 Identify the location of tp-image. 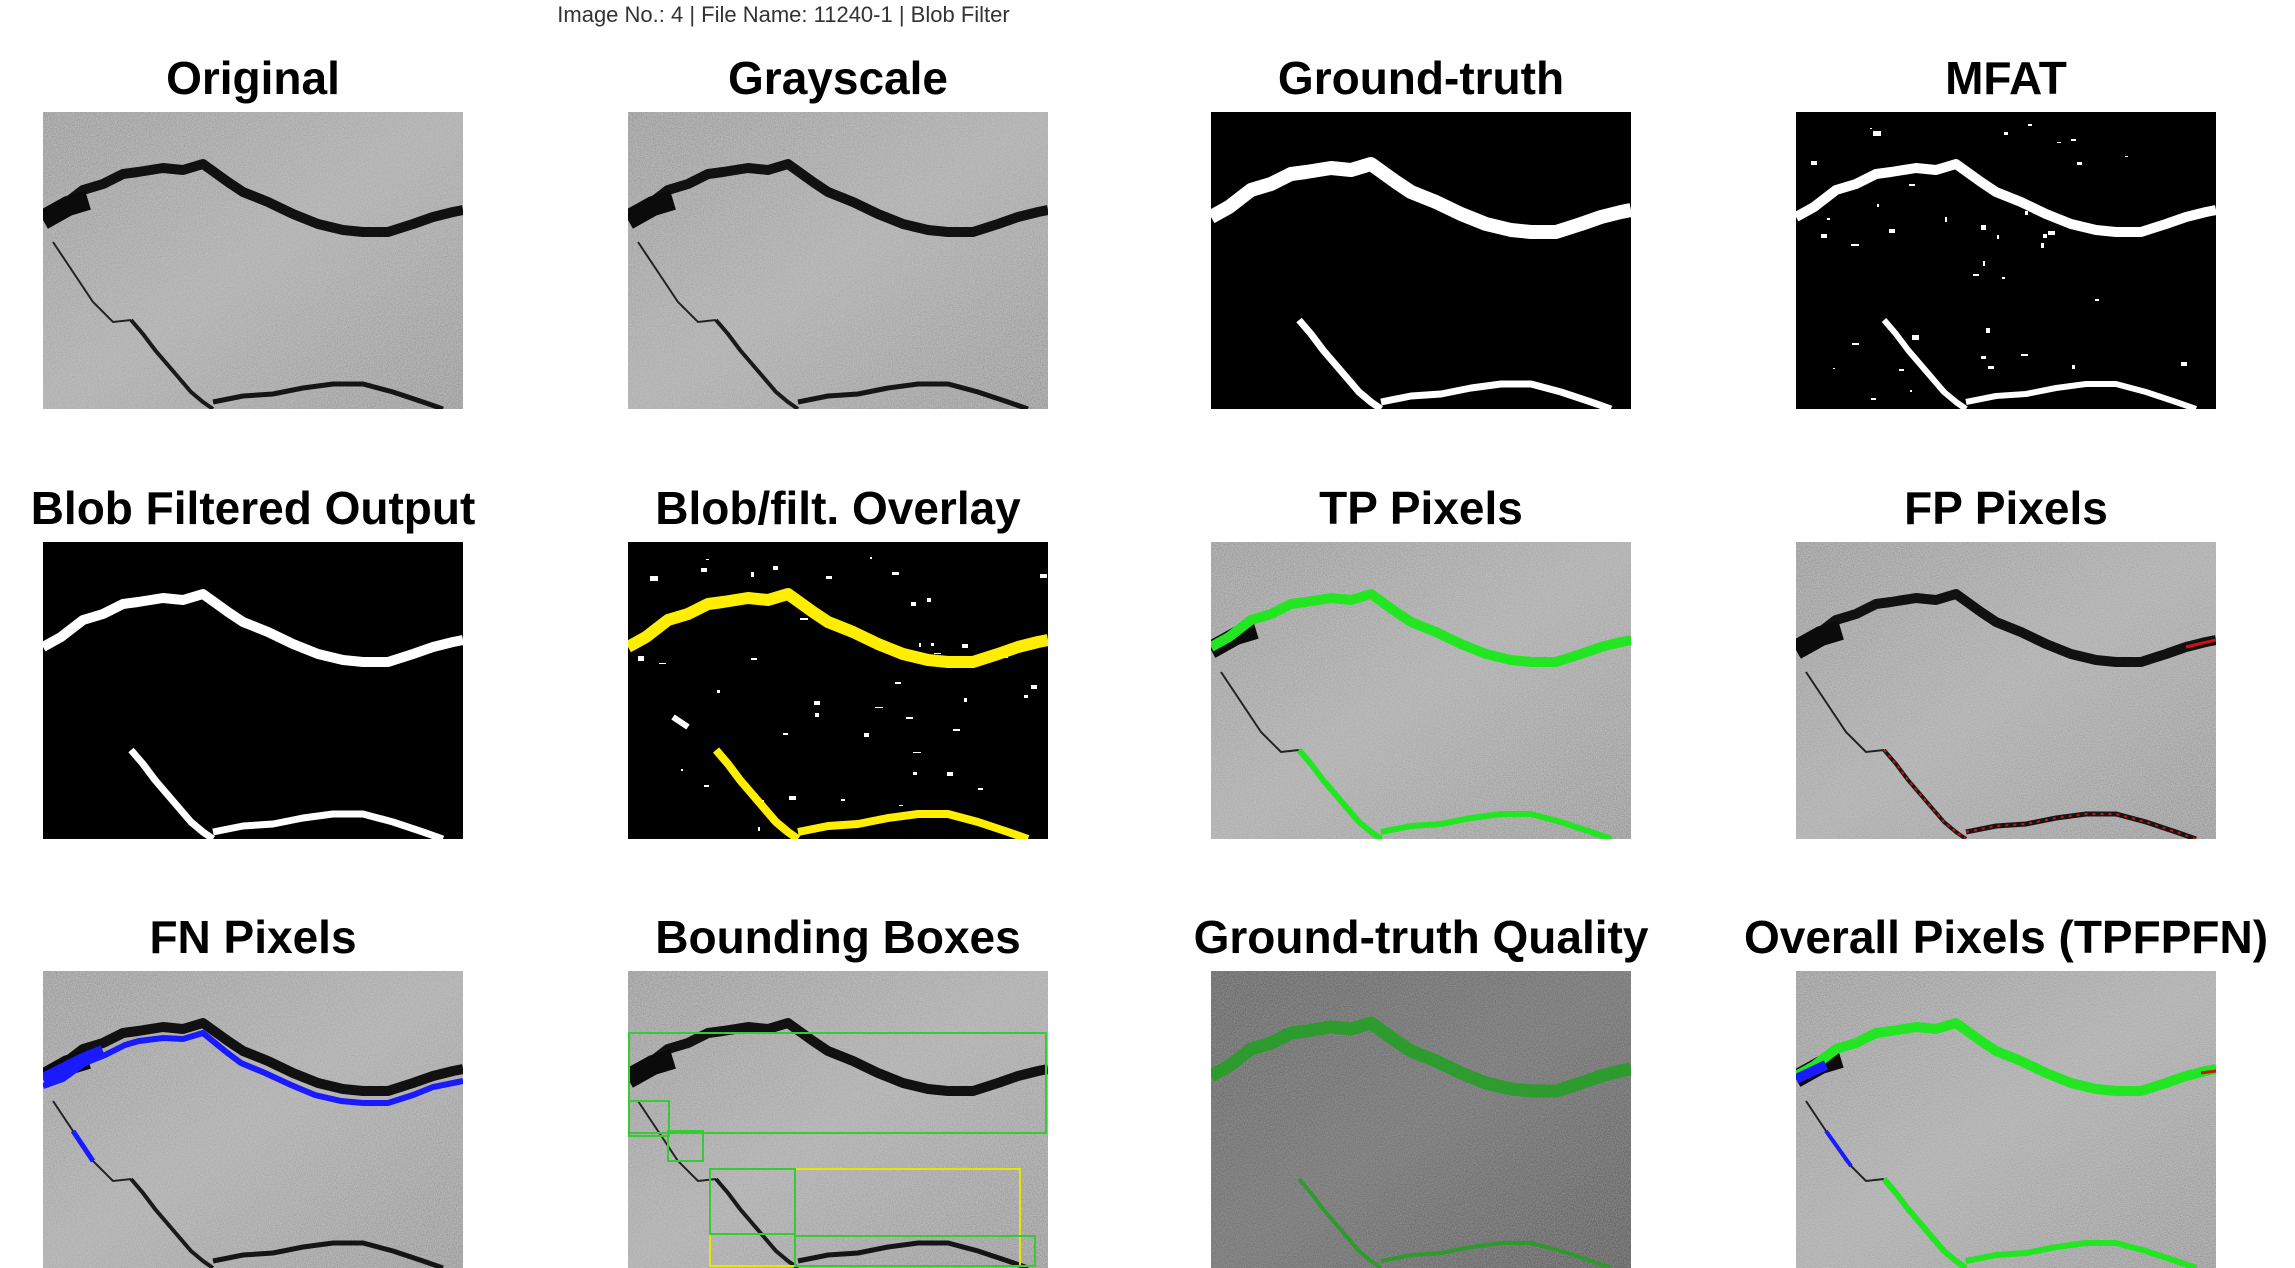
(1421, 690).